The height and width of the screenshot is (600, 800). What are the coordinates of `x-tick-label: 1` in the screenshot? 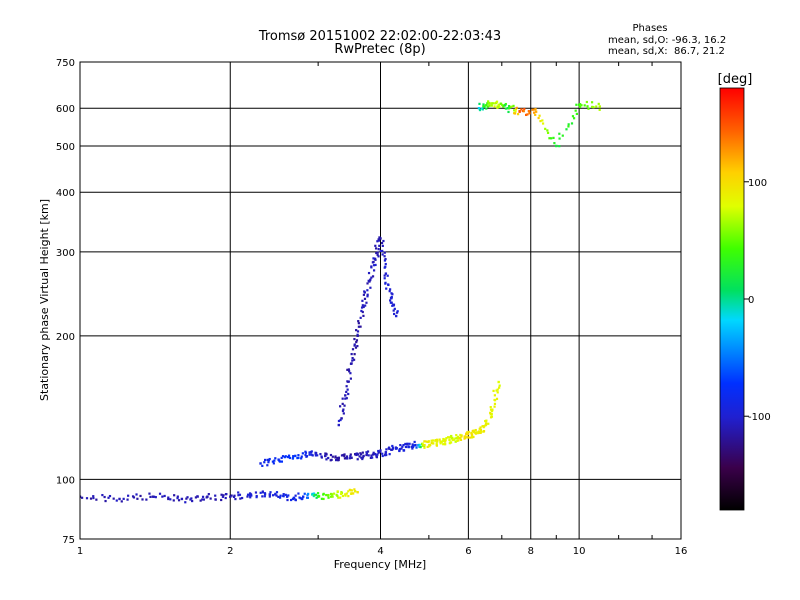 It's located at (80, 551).